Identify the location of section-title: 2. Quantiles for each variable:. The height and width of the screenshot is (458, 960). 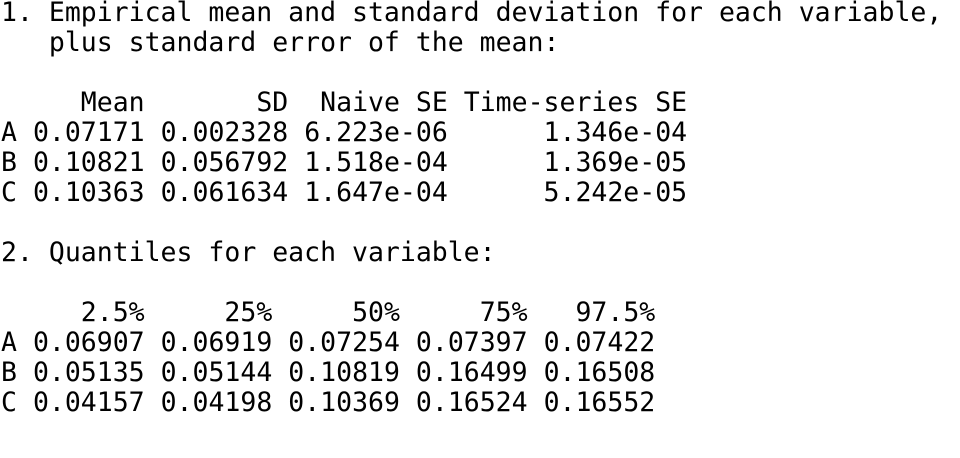
(248, 252).